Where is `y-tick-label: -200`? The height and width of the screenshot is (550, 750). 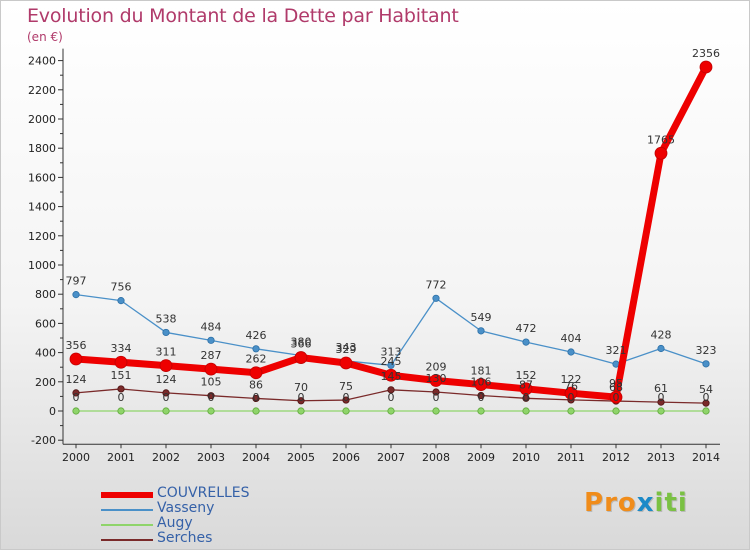 y-tick-label: -200 is located at coordinates (43, 440).